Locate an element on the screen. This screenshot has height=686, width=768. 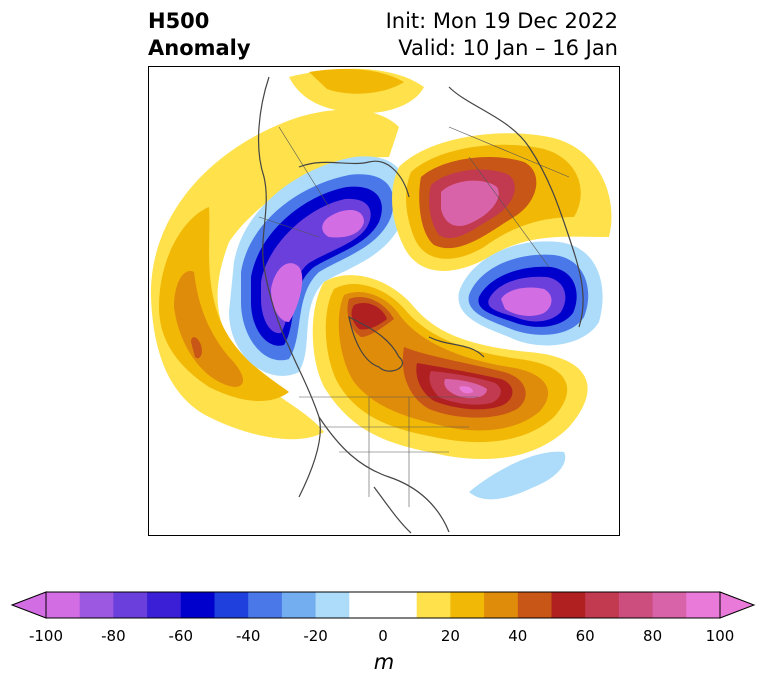
colorbar-tick-label: -40 is located at coordinates (248, 636).